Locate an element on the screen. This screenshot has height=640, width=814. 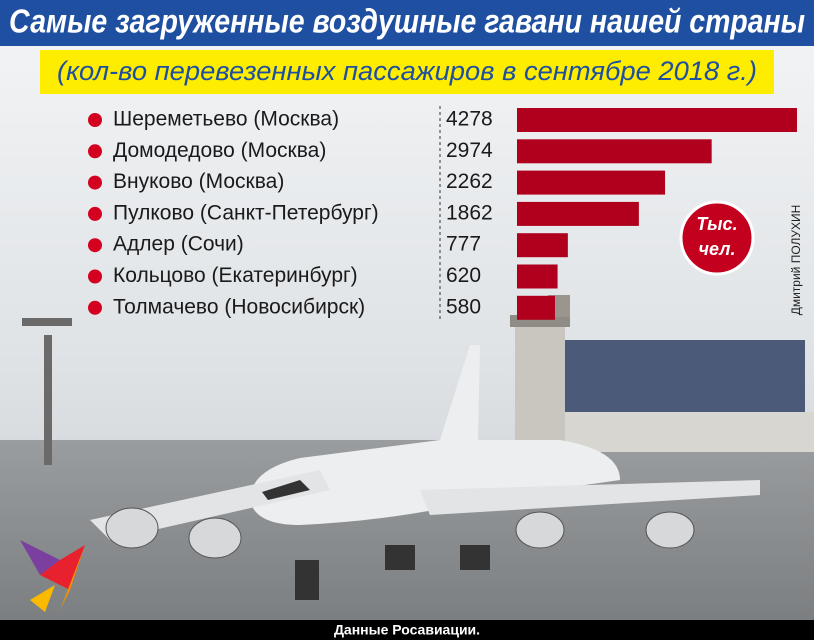
unit-badge is located at coordinates (717, 238).